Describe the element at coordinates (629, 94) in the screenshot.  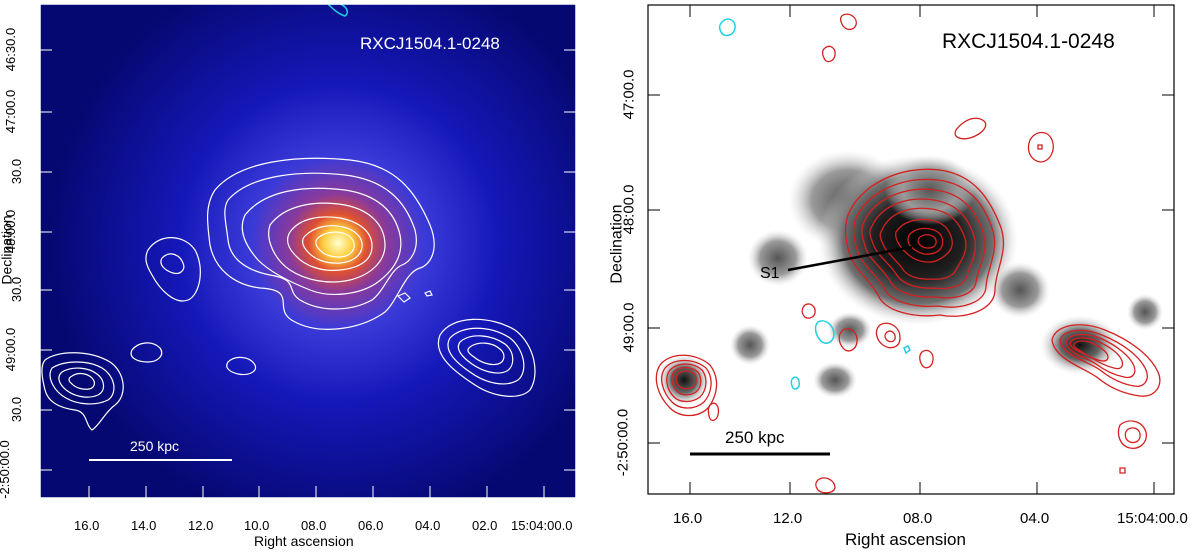
I see `right-ytick-label: 47:00.0` at that location.